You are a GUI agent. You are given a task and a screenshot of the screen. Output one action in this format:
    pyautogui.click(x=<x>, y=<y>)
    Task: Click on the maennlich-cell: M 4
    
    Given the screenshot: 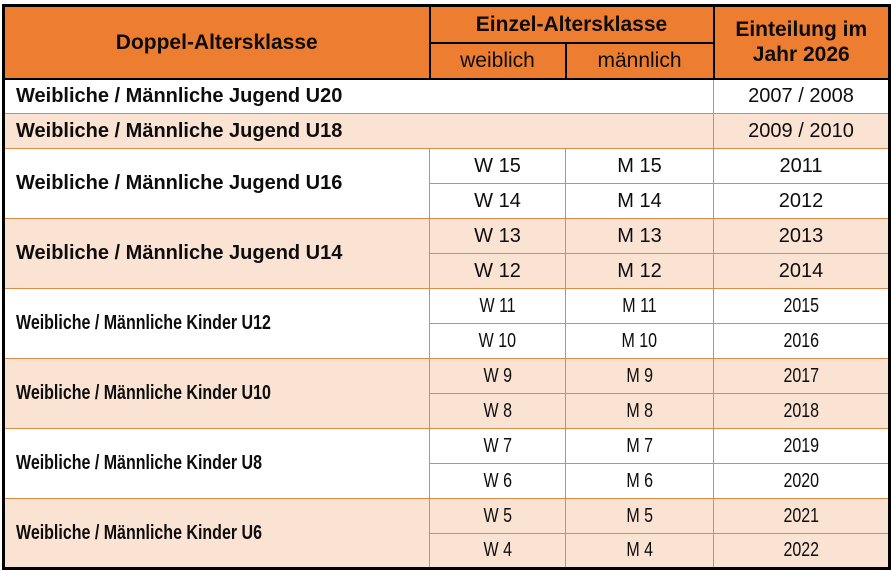 What is the action you would take?
    pyautogui.click(x=639, y=551)
    